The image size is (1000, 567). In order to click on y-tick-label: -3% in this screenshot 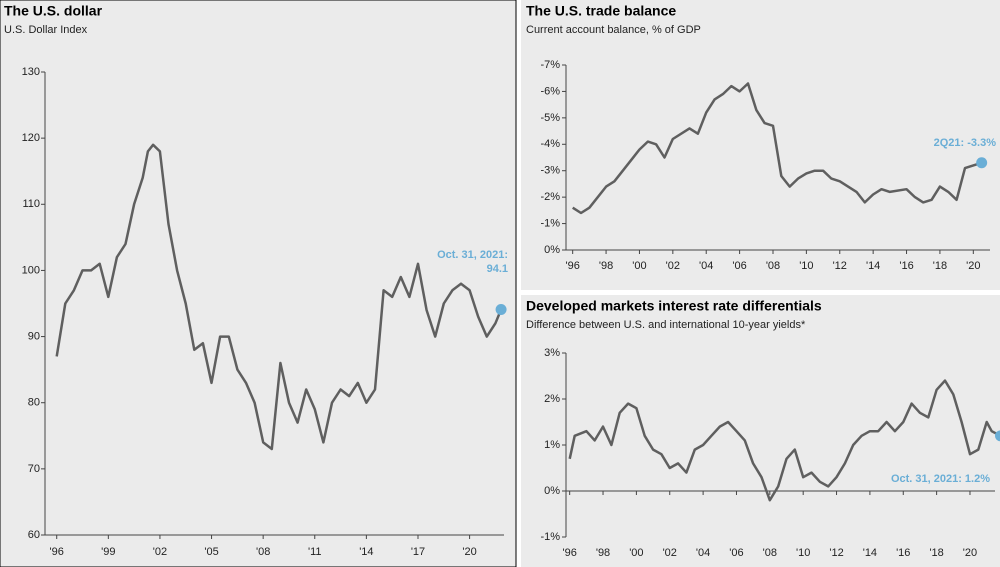, I will do `click(550, 171)`.